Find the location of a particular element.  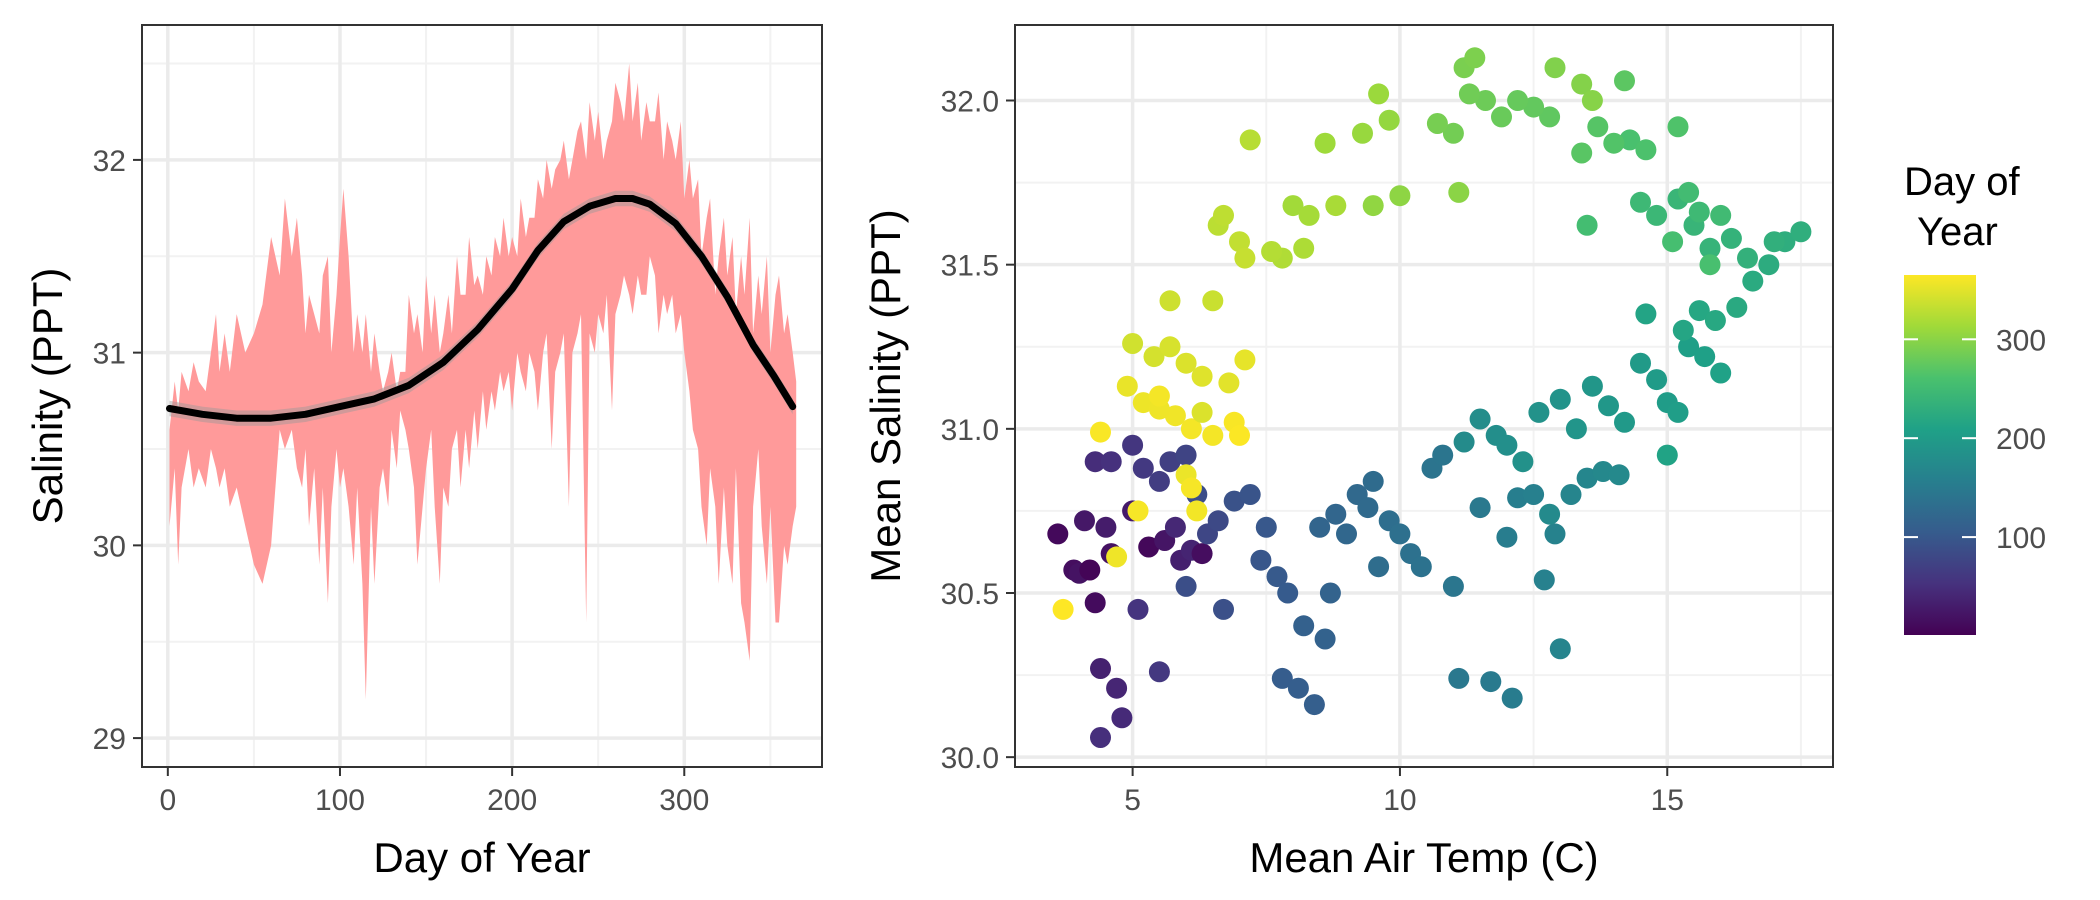

panel-a-x-tick-label: 300 is located at coordinates (684, 800).